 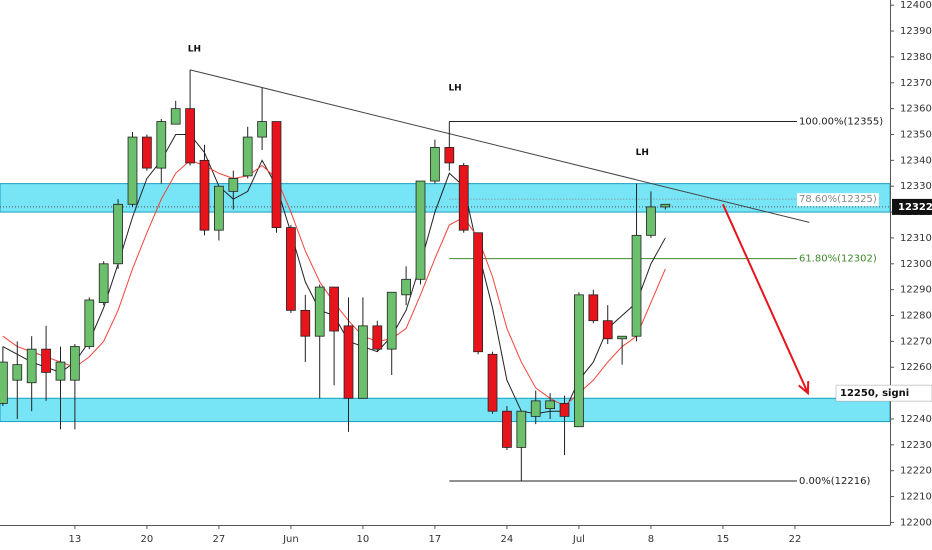 I want to click on y-tick-label: 12210, so click(x=916, y=497).